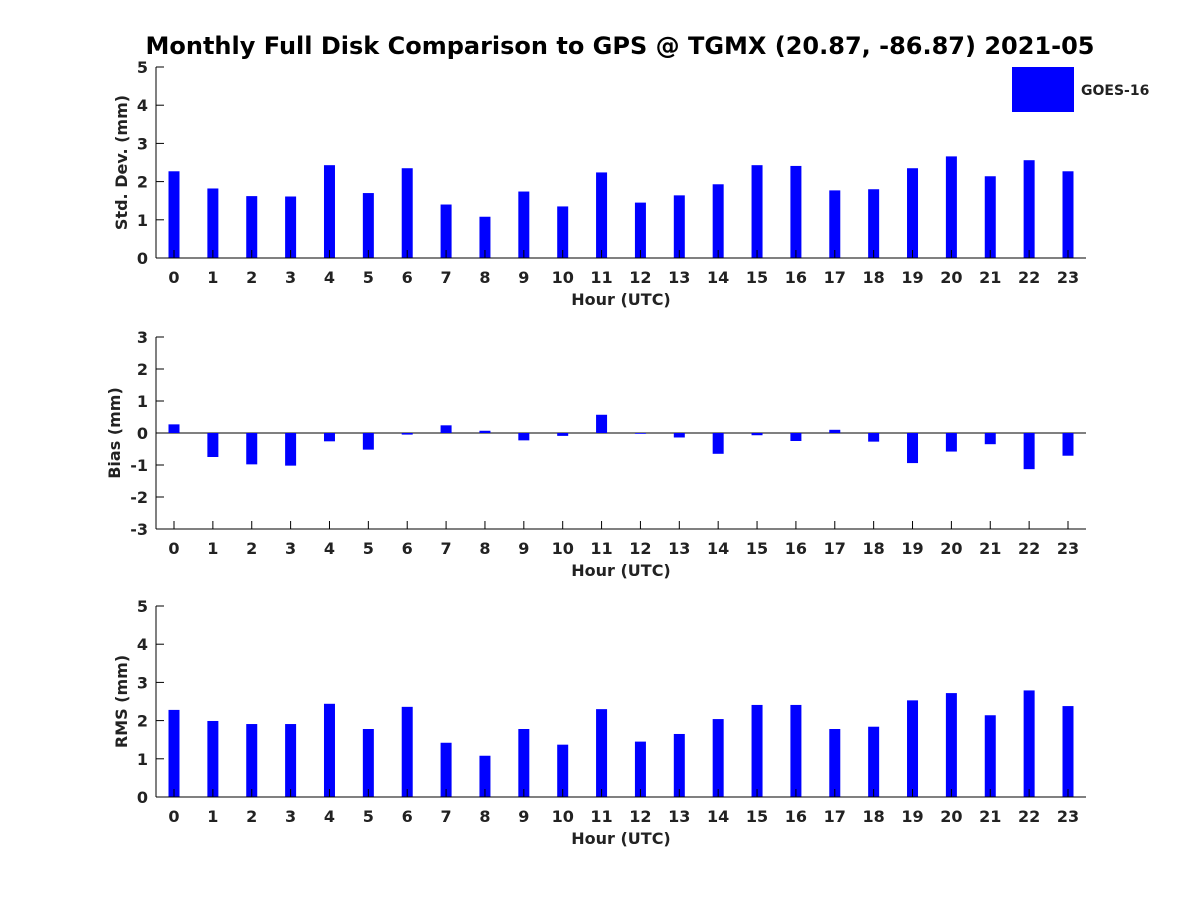  I want to click on x-tick-label-rms: 6, so click(407, 816).